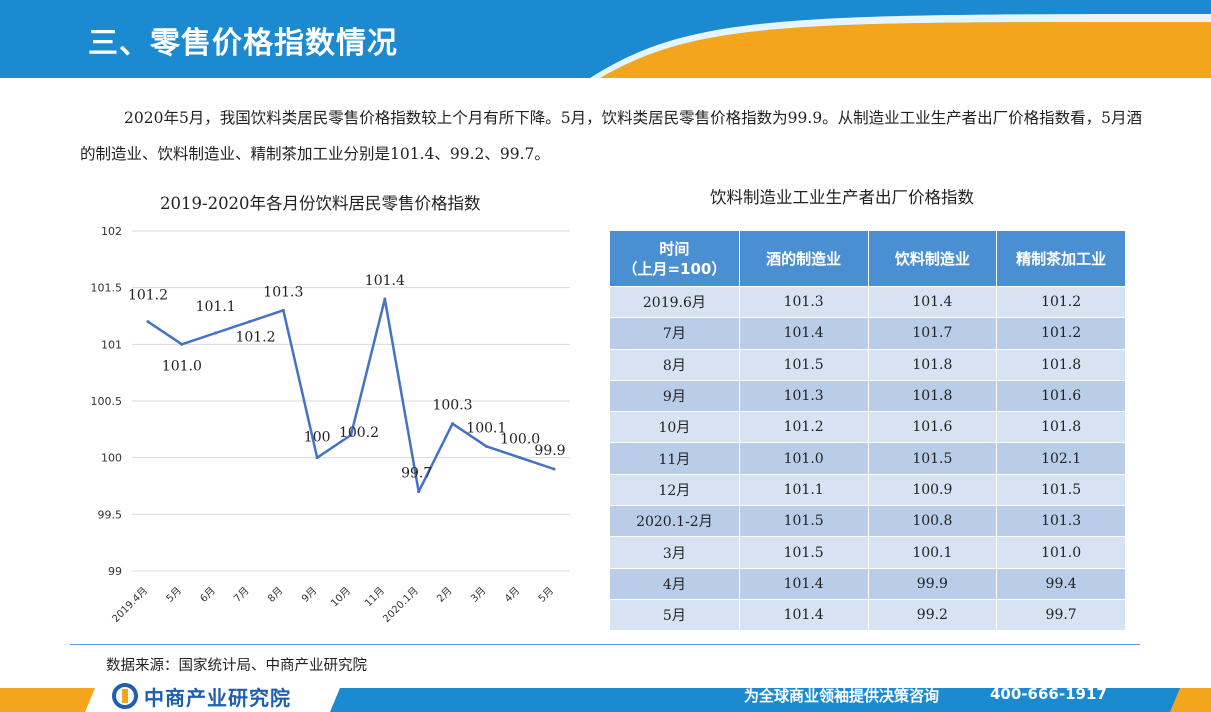  Describe the element at coordinates (107, 401) in the screenshot. I see `y-tick-label: 100.5` at that location.